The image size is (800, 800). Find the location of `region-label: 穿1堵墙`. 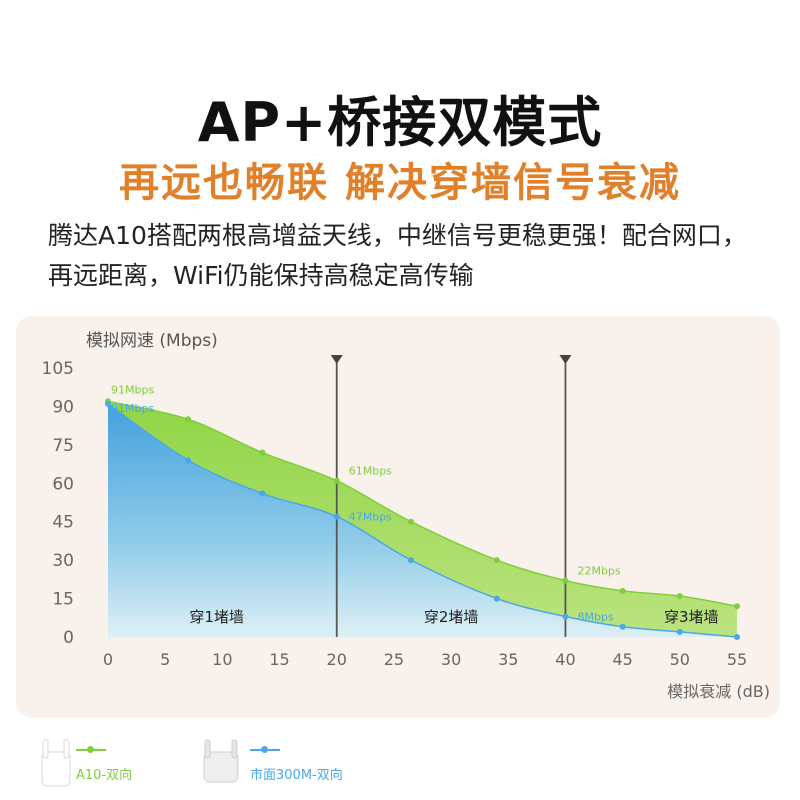

region-label: 穿1堵墙 is located at coordinates (216, 617).